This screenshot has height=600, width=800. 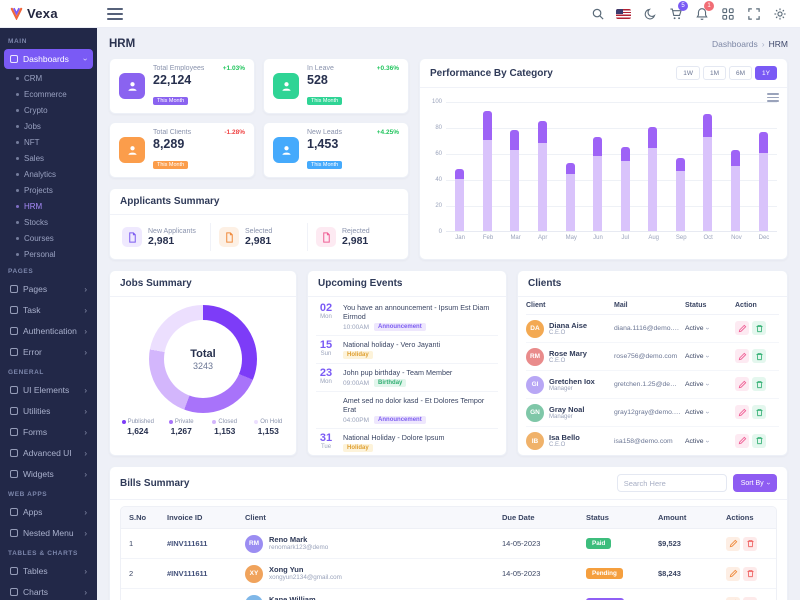 What do you see at coordinates (156, 283) in the screenshot?
I see `jobs-summary-title: Jobs Summary` at bounding box center [156, 283].